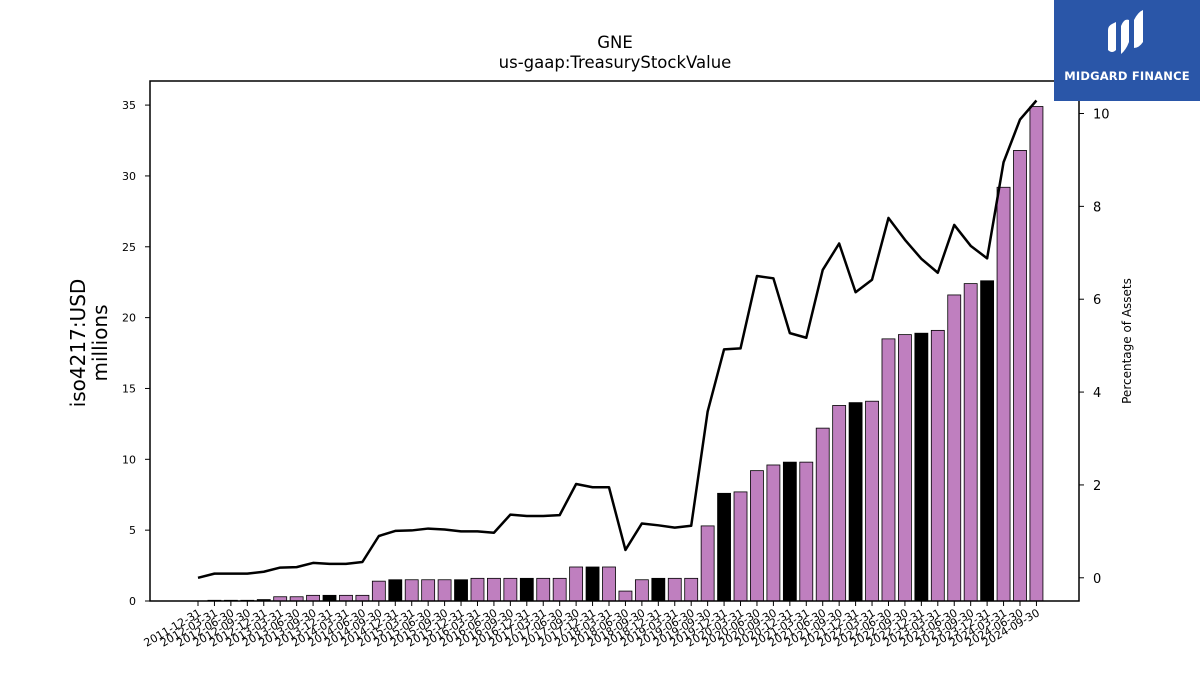 The height and width of the screenshot is (675, 1200). I want to click on y-tick-label: 30, so click(129, 176).